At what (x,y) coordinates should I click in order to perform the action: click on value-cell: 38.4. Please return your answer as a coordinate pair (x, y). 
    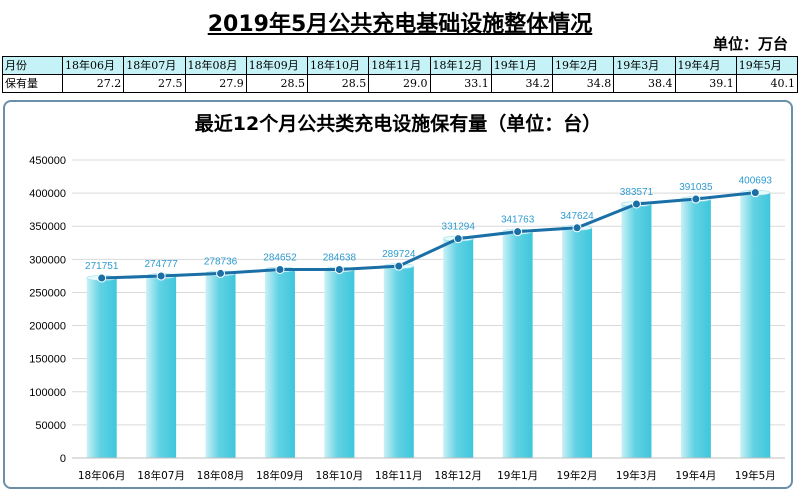
    Looking at the image, I should click on (644, 83).